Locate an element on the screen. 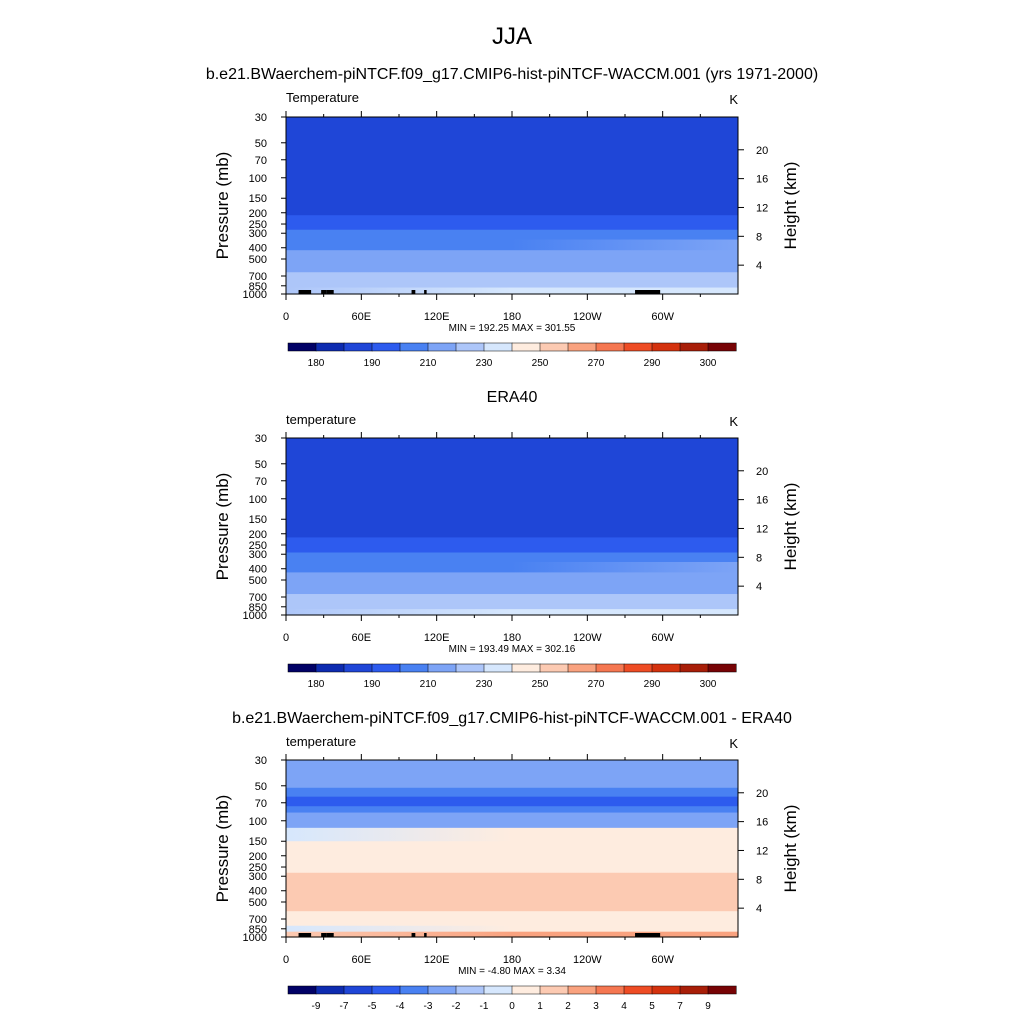 This screenshot has width=1024, height=1024. colorbar-label: -3 is located at coordinates (428, 1006).